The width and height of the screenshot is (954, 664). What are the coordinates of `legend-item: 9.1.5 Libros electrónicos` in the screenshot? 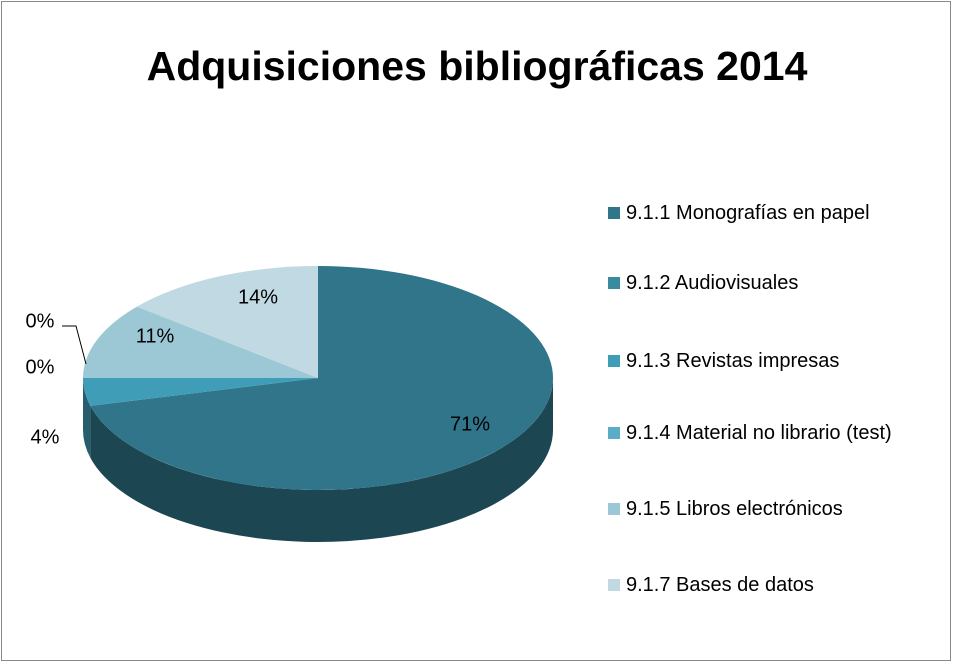 It's located at (773, 509).